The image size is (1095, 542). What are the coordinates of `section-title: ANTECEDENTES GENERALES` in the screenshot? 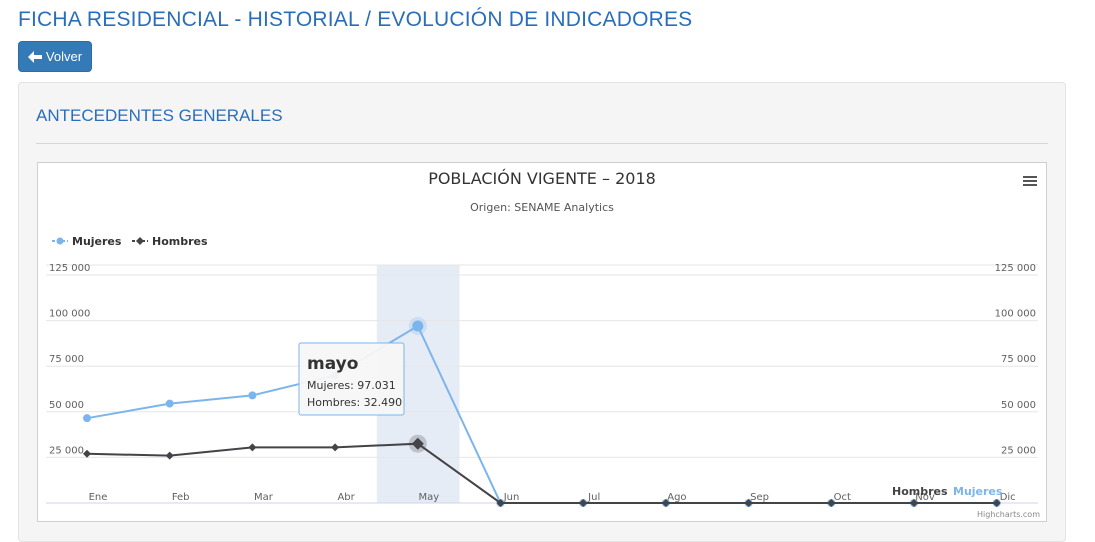 It's located at (159, 115).